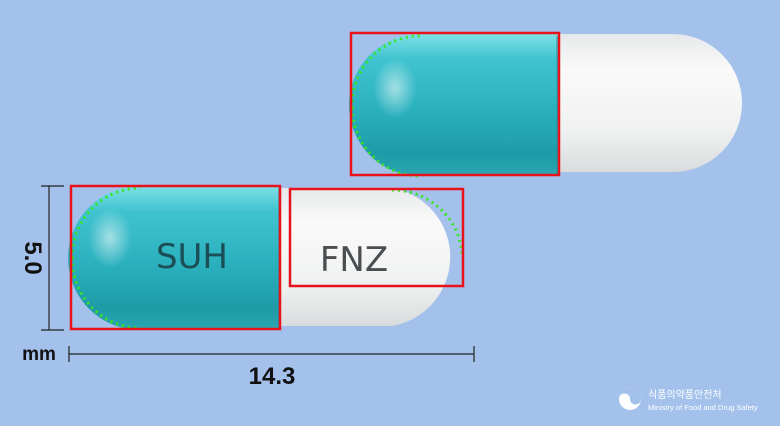 Image resolution: width=780 pixels, height=426 pixels. Describe the element at coordinates (271, 354) in the screenshot. I see `width-dimension` at that location.